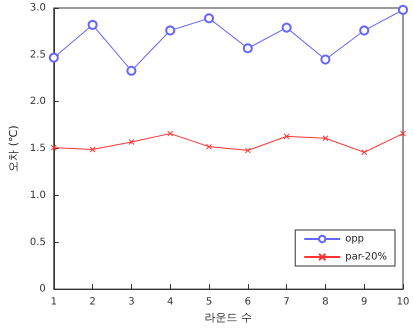 Image resolution: width=413 pixels, height=328 pixels. What do you see at coordinates (247, 302) in the screenshot?
I see `x-tick-label: 6` at bounding box center [247, 302].